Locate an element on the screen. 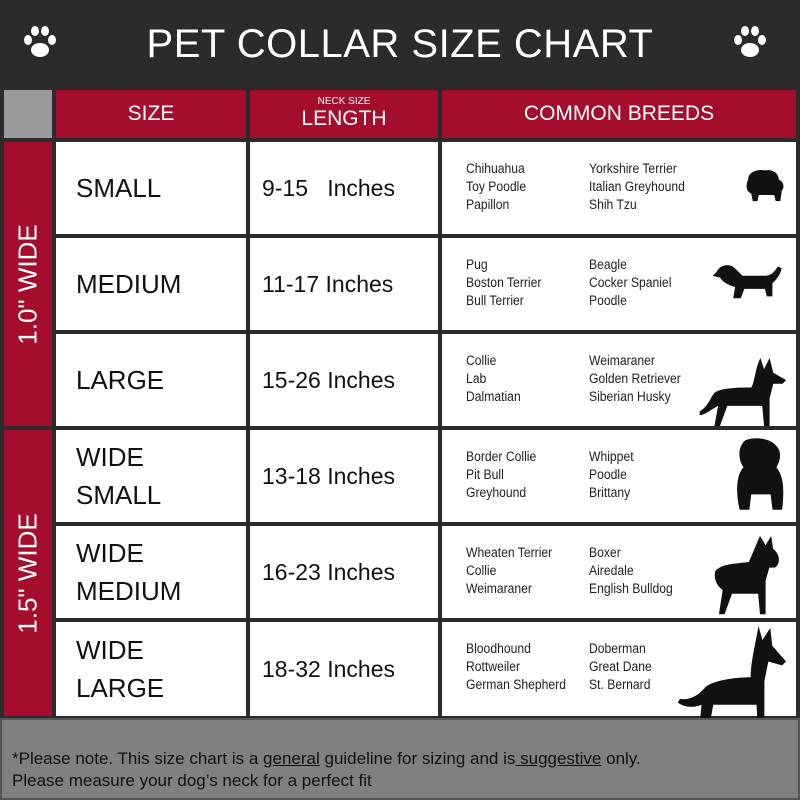 The image size is (800, 800). breed-name: Dalmatian is located at coordinates (493, 396).